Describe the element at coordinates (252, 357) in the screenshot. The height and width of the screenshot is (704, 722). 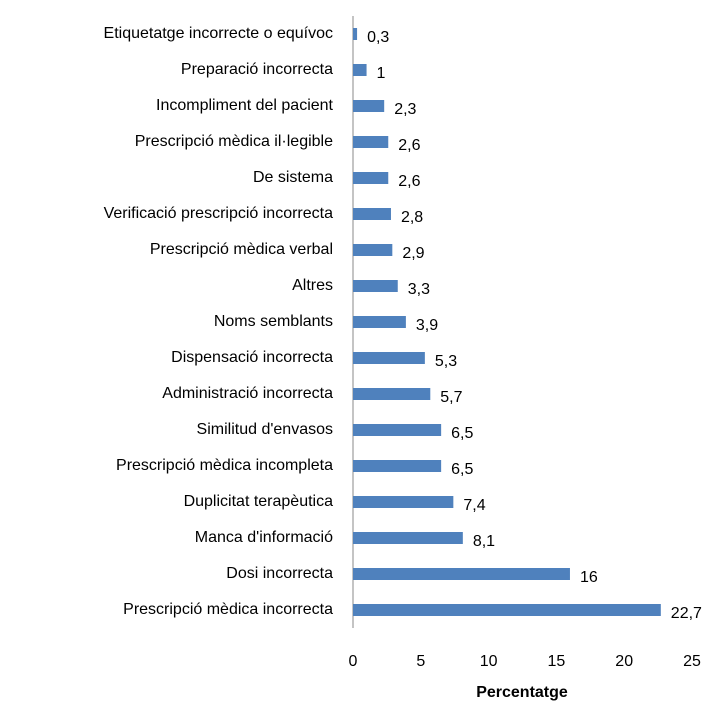
I see `y-tick-label: Dispensació incorrecta` at that location.